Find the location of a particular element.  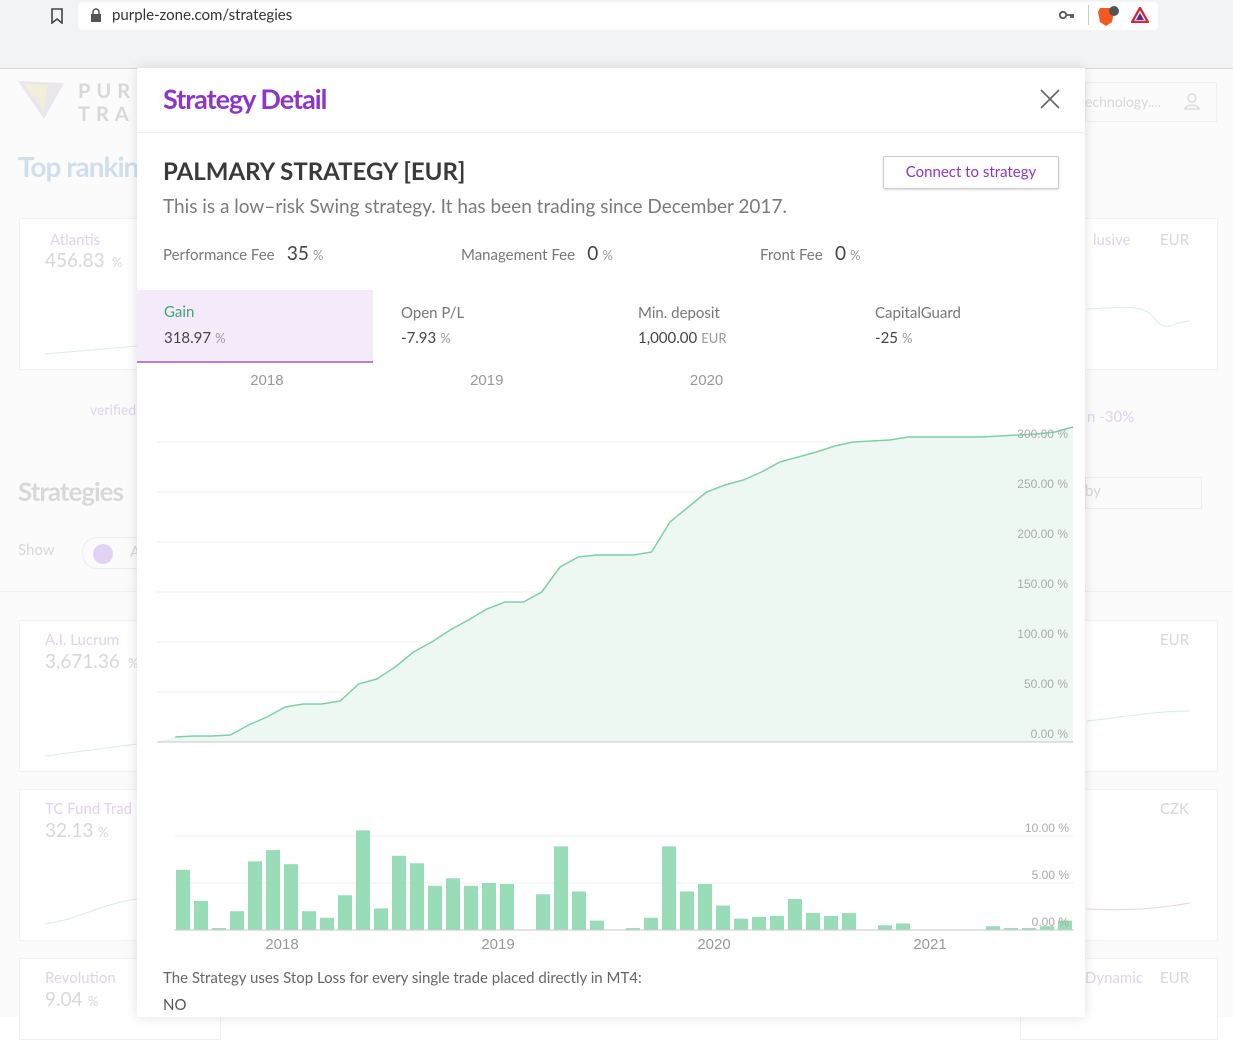

stat-label-text: Open P/L is located at coordinates (433, 313).